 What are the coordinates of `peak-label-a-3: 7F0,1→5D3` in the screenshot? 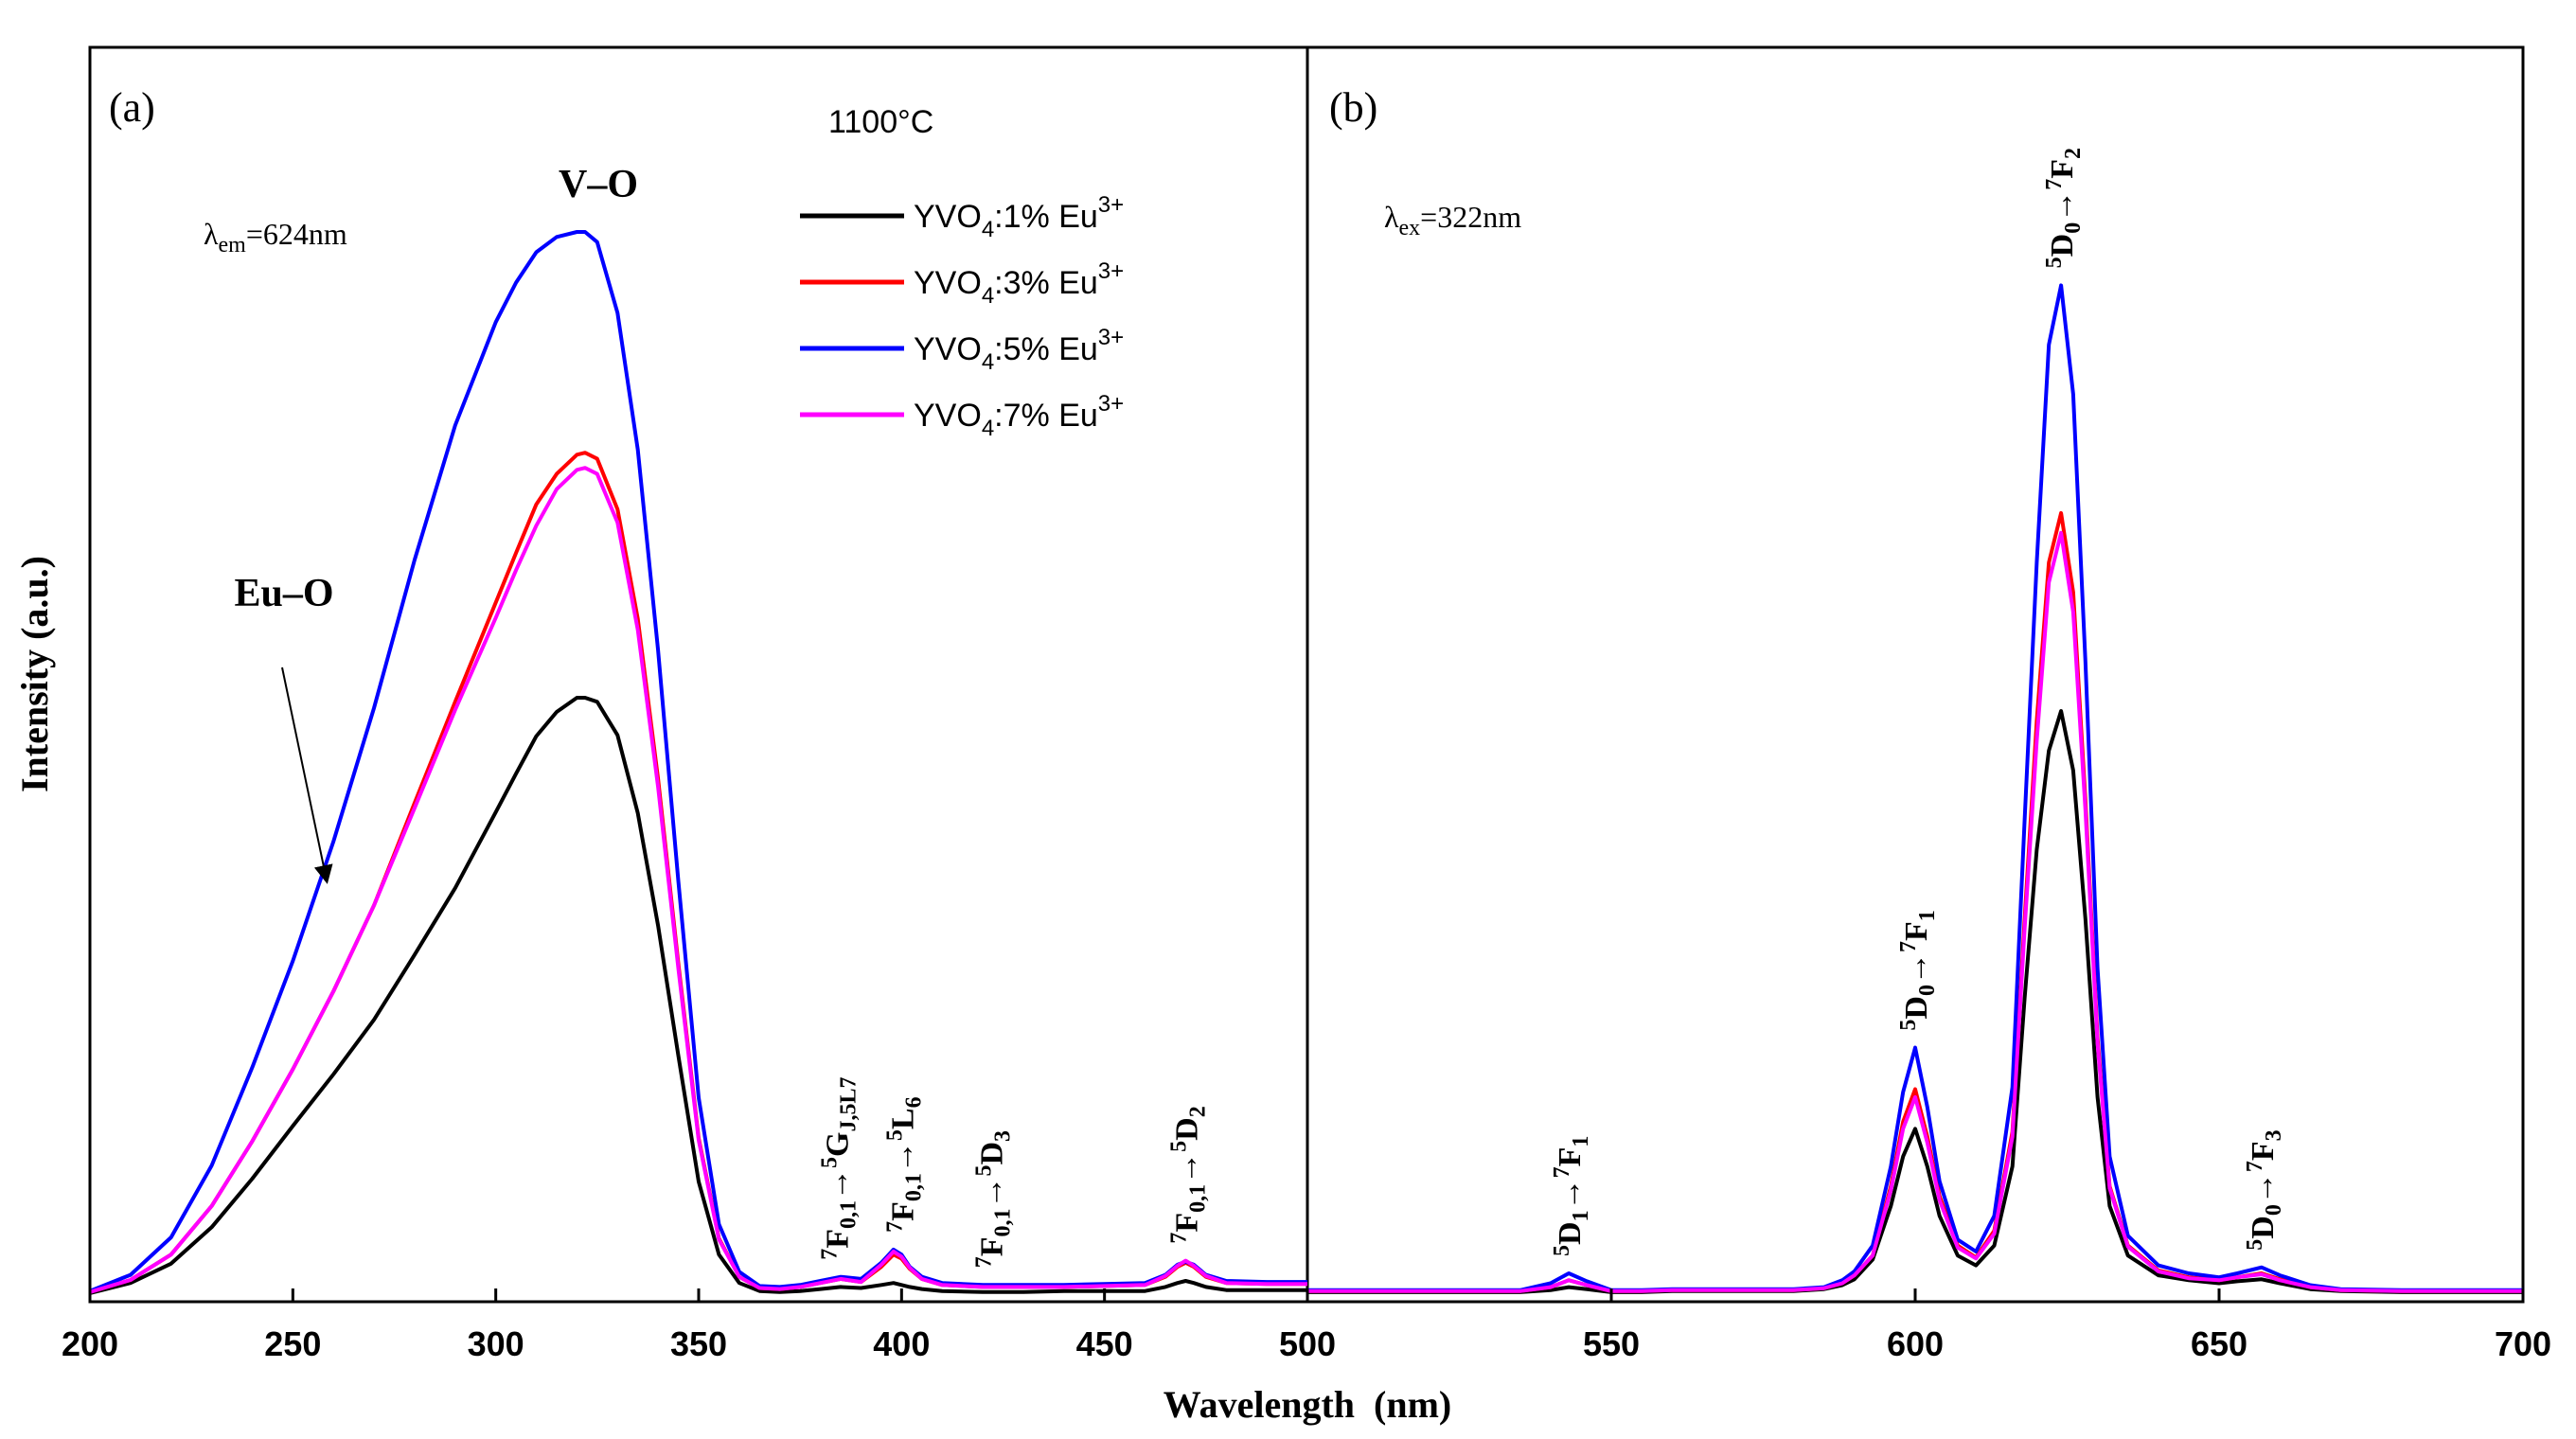 It's located at (994, 1199).